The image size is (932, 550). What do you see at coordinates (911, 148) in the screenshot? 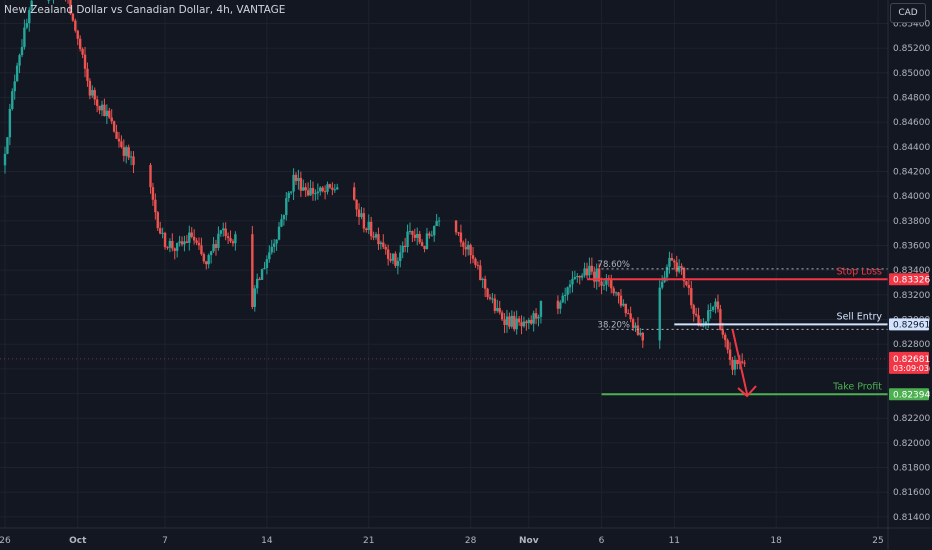
I see `y-tick-label: 0.84400` at bounding box center [911, 148].